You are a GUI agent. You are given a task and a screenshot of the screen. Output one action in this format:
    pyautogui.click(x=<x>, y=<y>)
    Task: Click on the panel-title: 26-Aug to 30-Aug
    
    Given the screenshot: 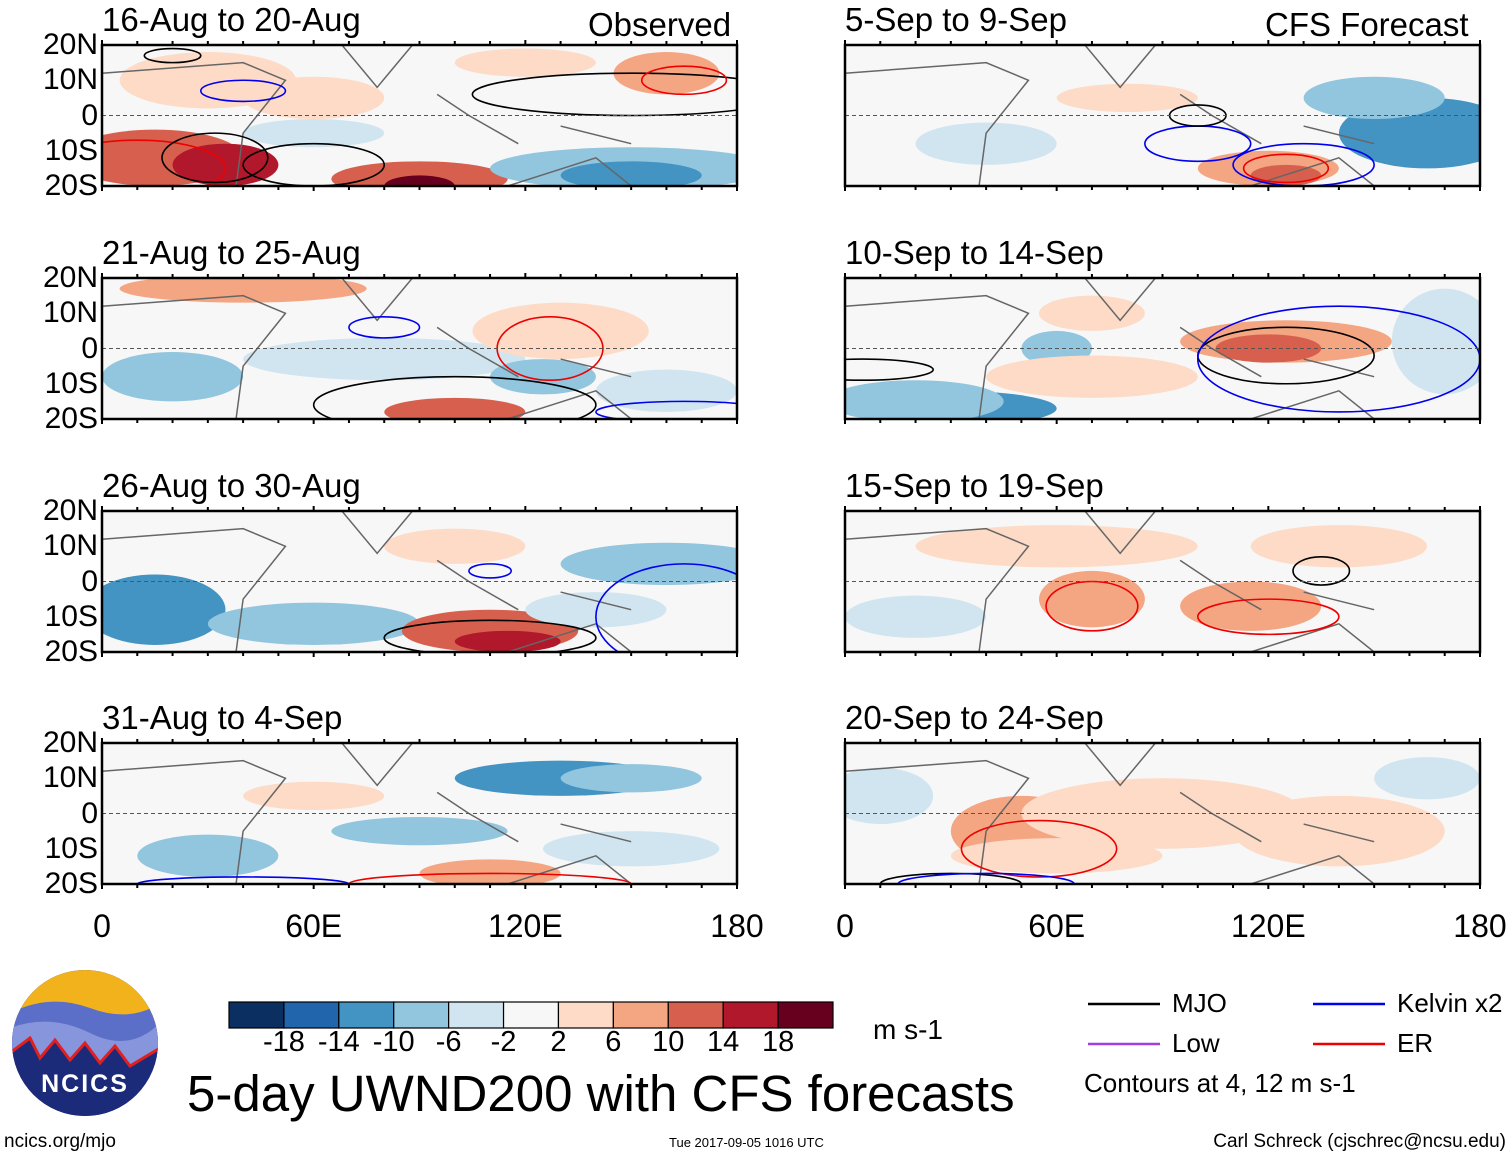 What is the action you would take?
    pyautogui.click(x=231, y=485)
    